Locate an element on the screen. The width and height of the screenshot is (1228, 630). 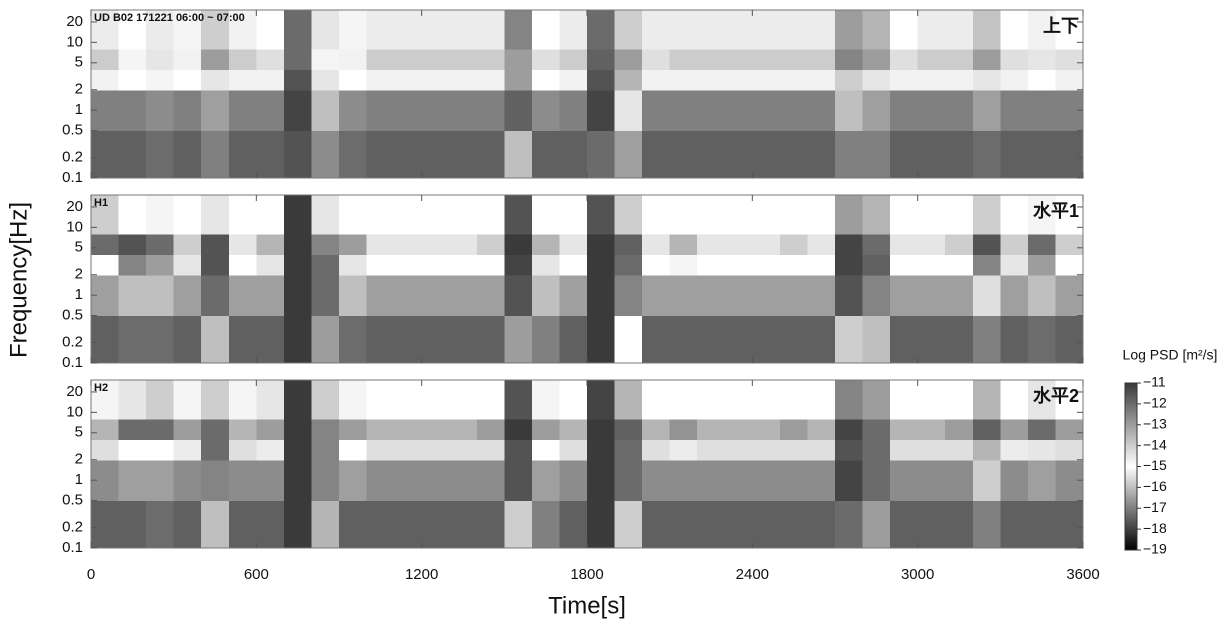
y-tick-label: 5 is located at coordinates (79, 432).